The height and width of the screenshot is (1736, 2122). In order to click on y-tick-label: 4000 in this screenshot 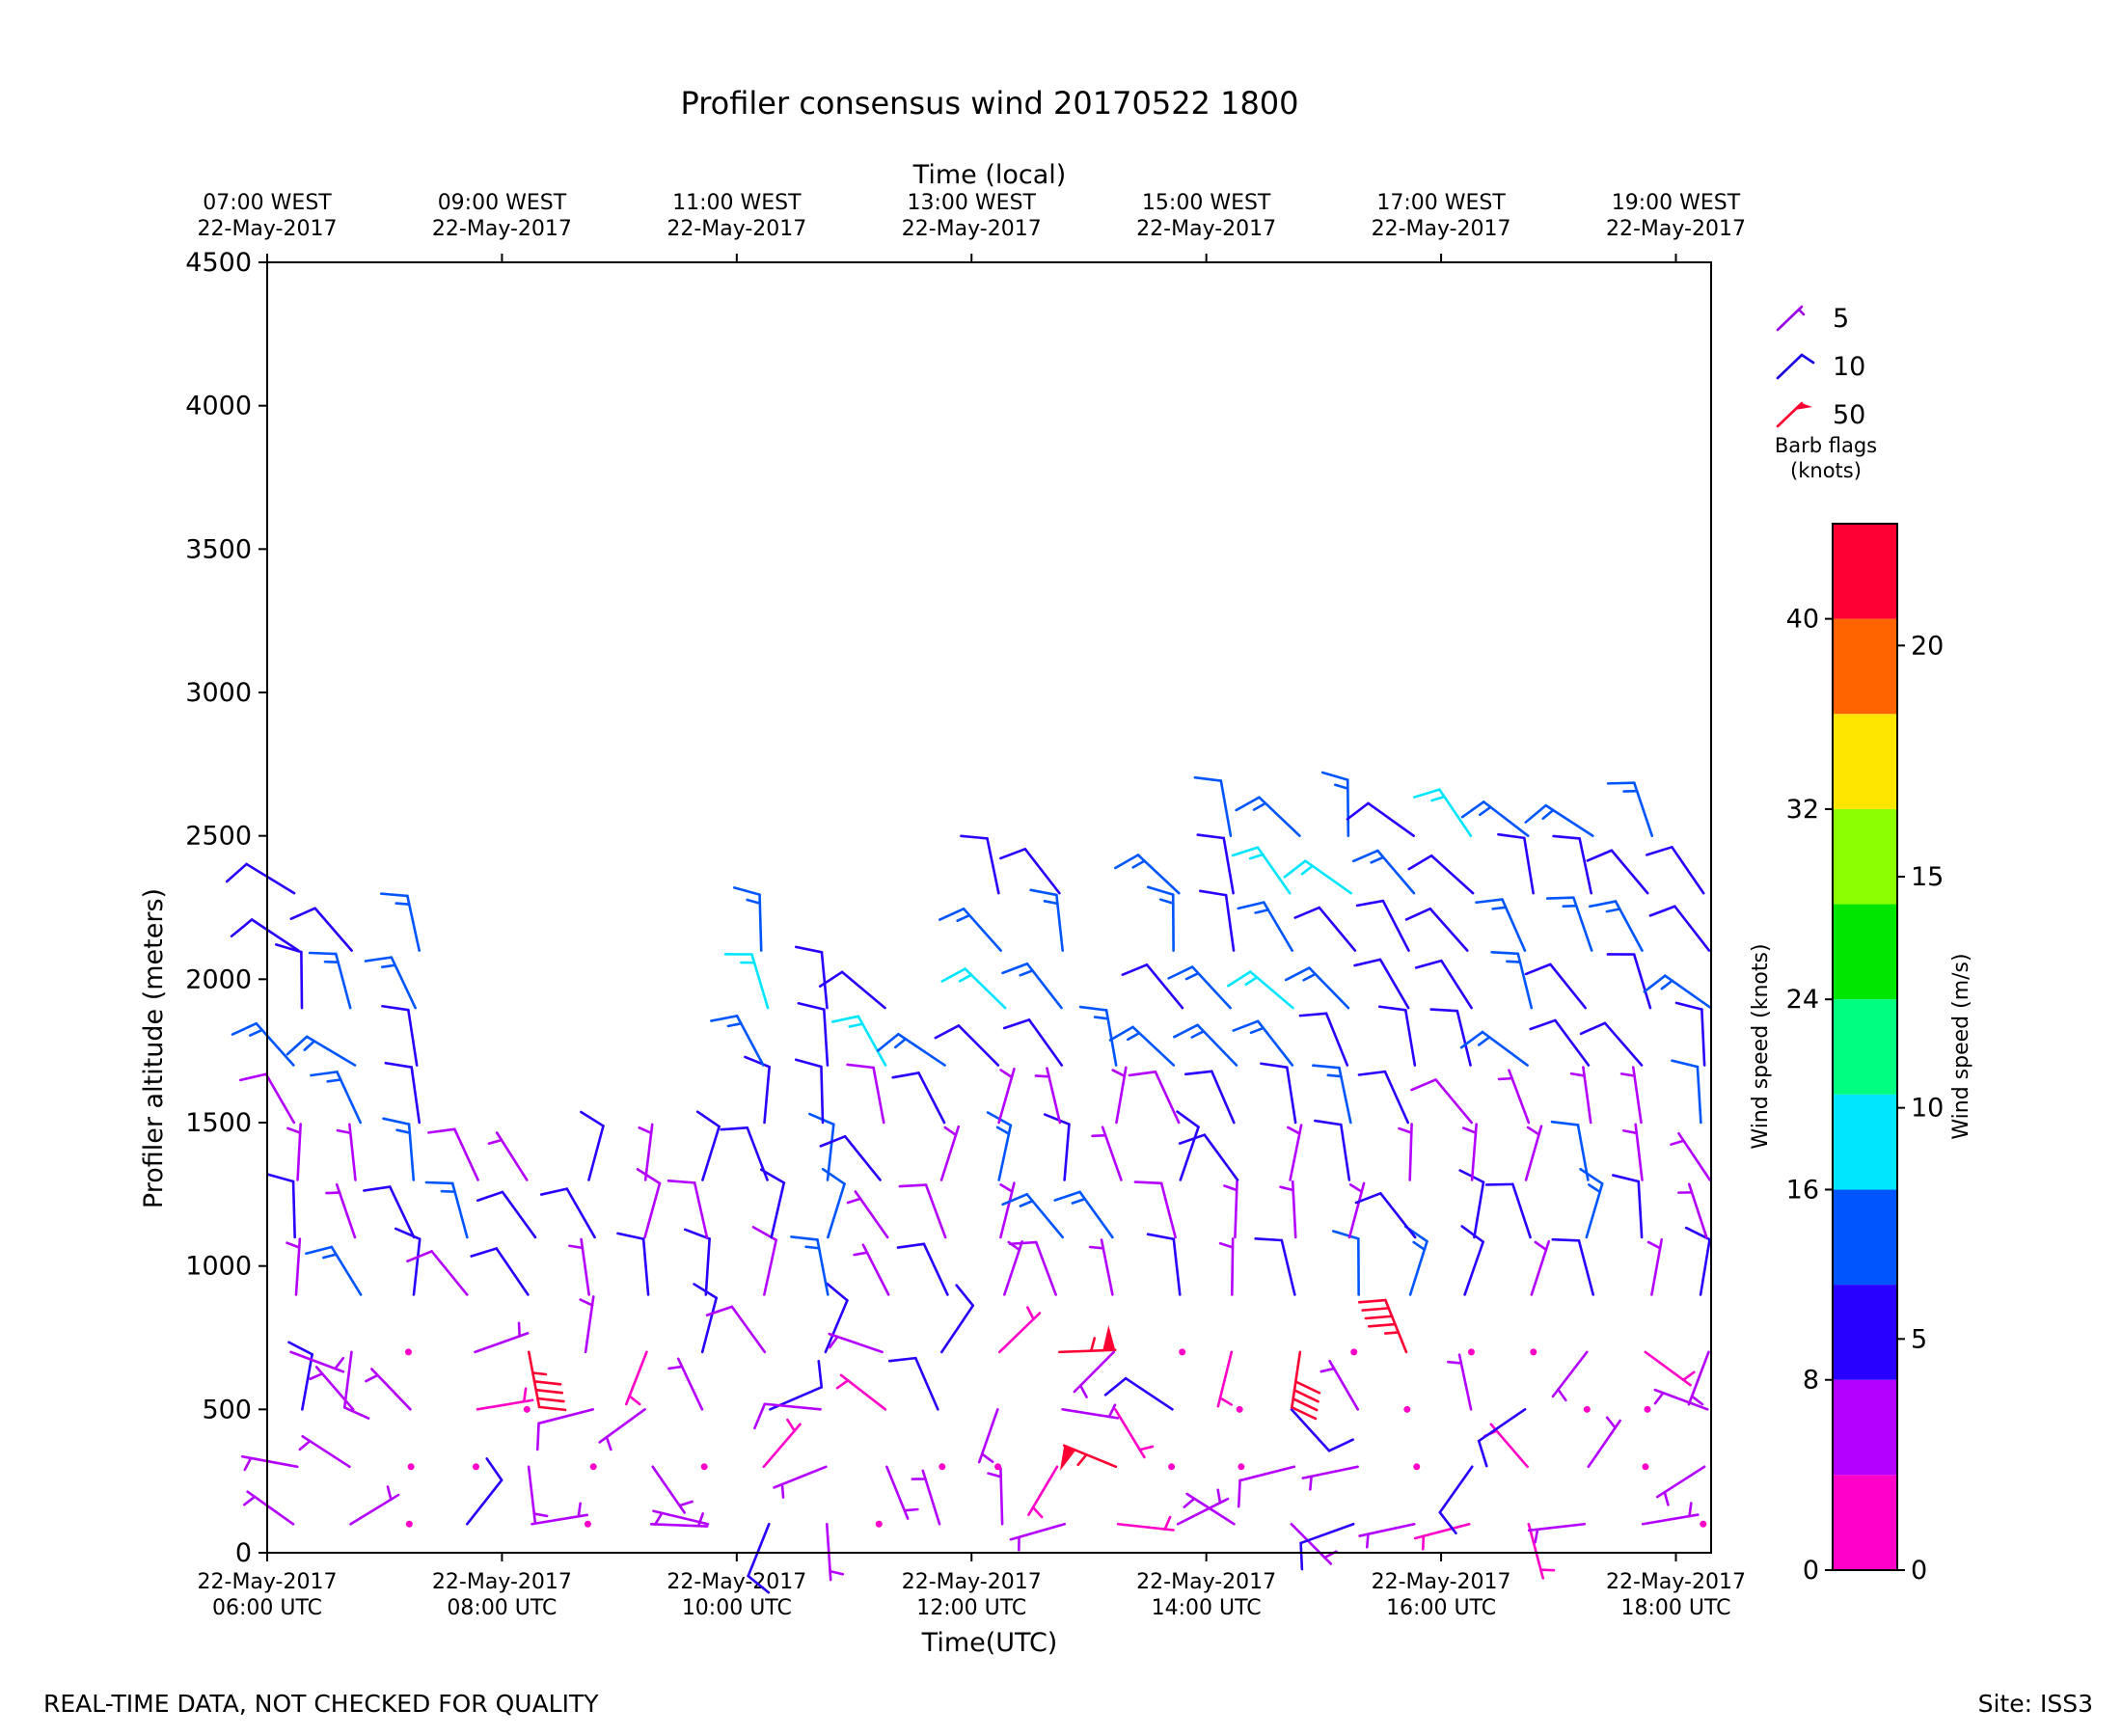, I will do `click(219, 406)`.